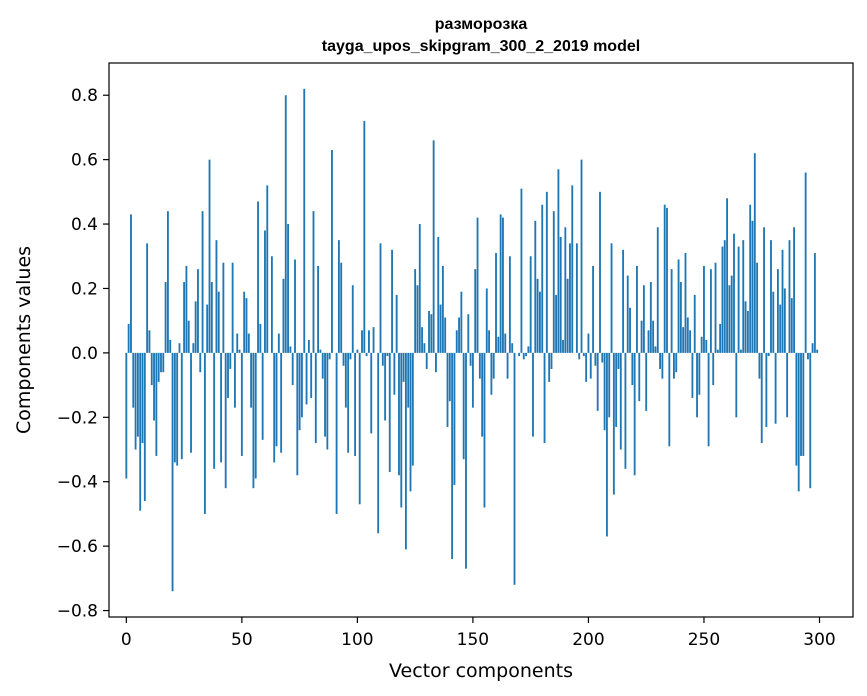  What do you see at coordinates (357, 640) in the screenshot?
I see `x-tick-label: 100` at bounding box center [357, 640].